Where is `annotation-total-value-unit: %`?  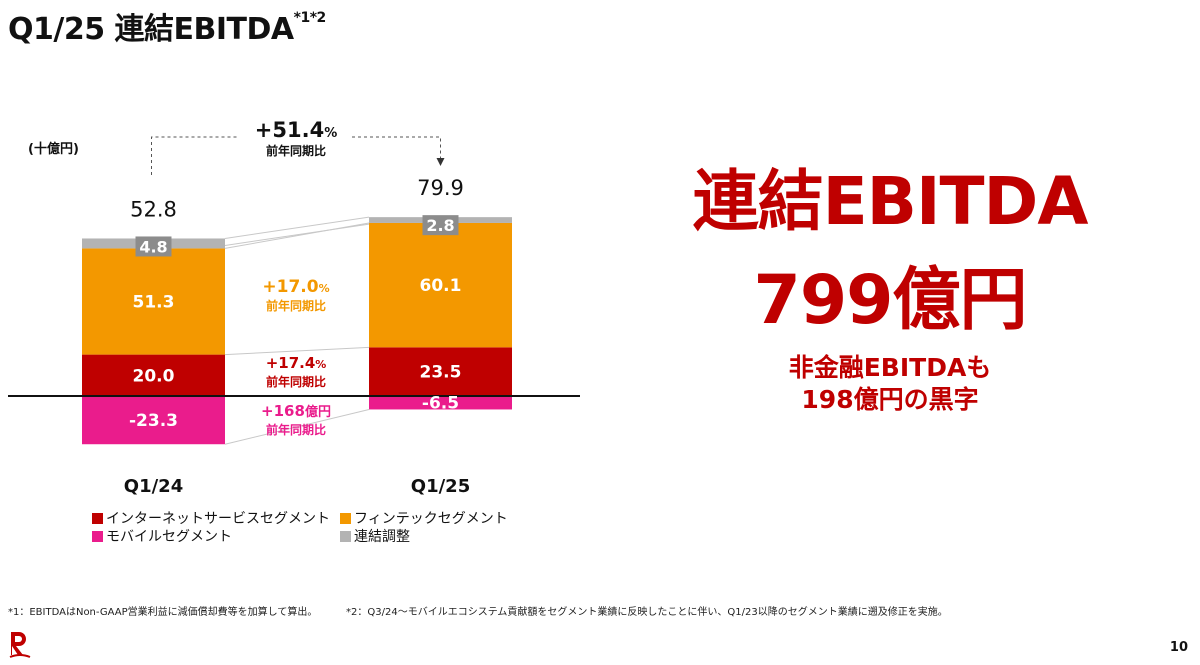
annotation-total-value-unit: % is located at coordinates (330, 133).